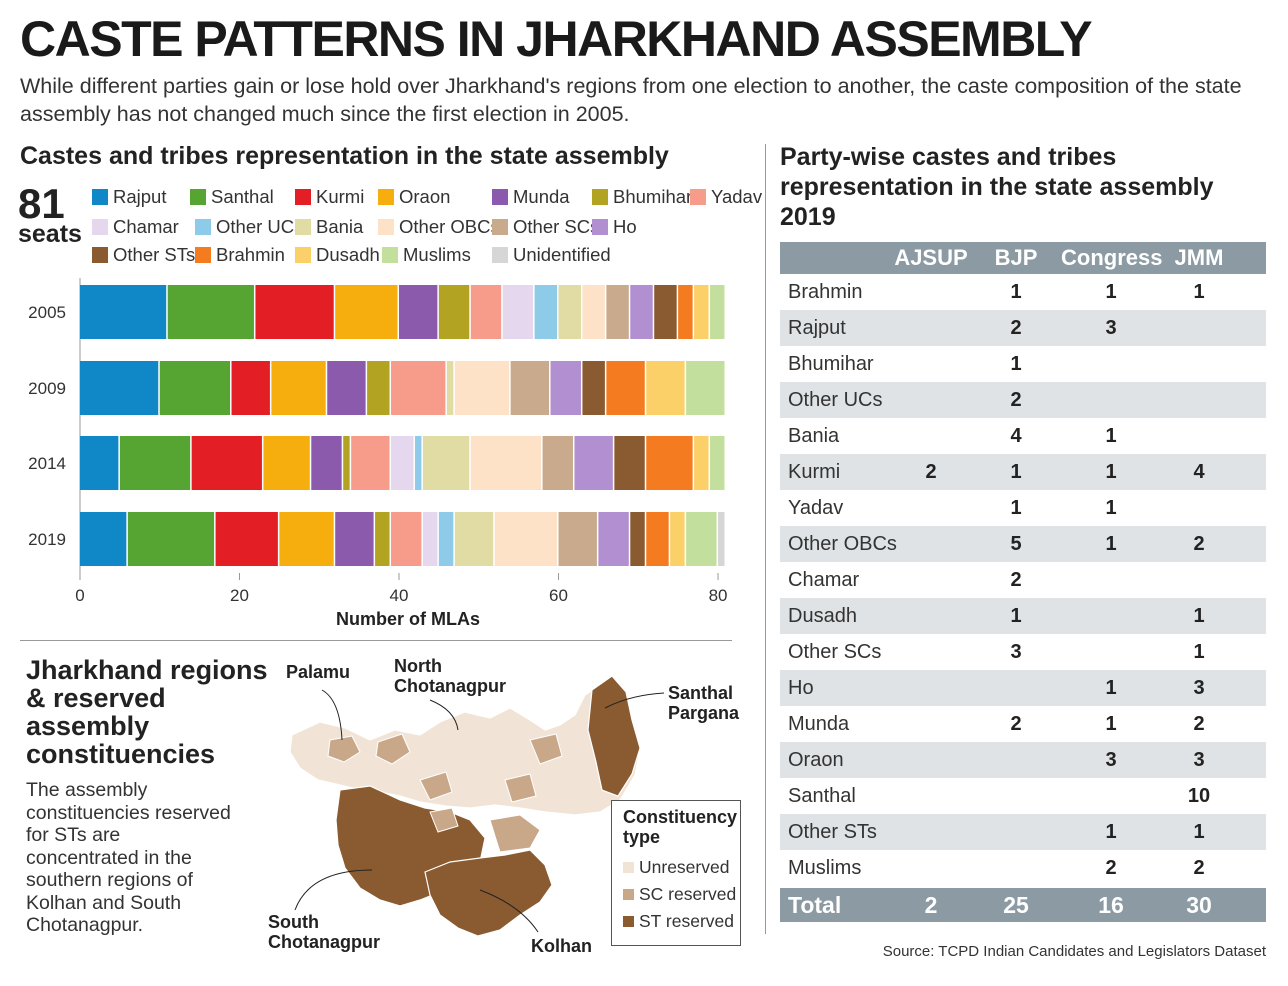 The width and height of the screenshot is (1288, 986). Describe the element at coordinates (718, 595) in the screenshot. I see `x-tick-label: 80` at that location.